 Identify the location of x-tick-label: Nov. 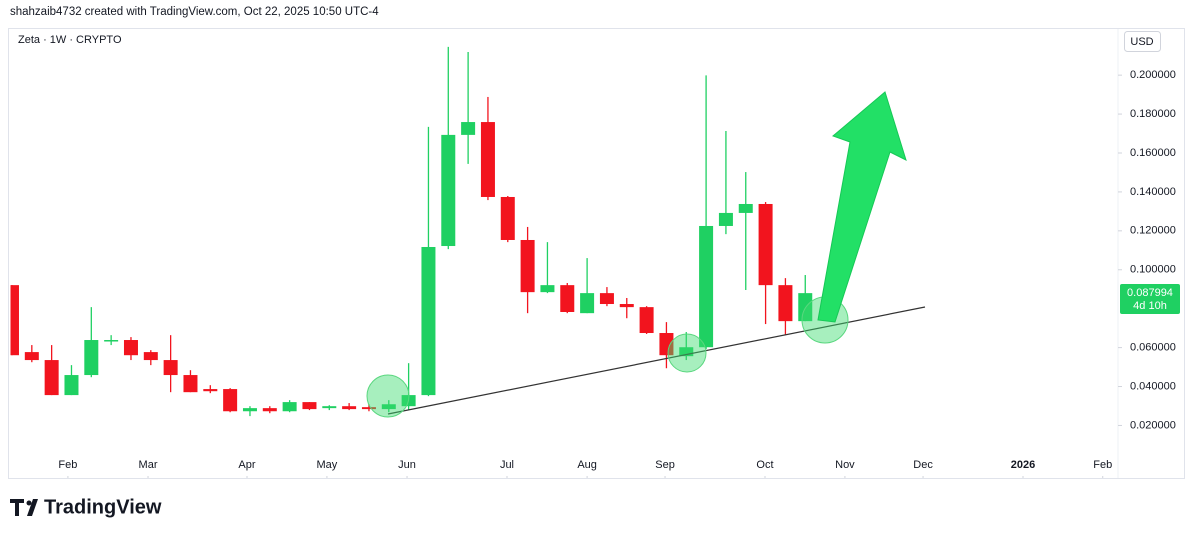
(845, 465).